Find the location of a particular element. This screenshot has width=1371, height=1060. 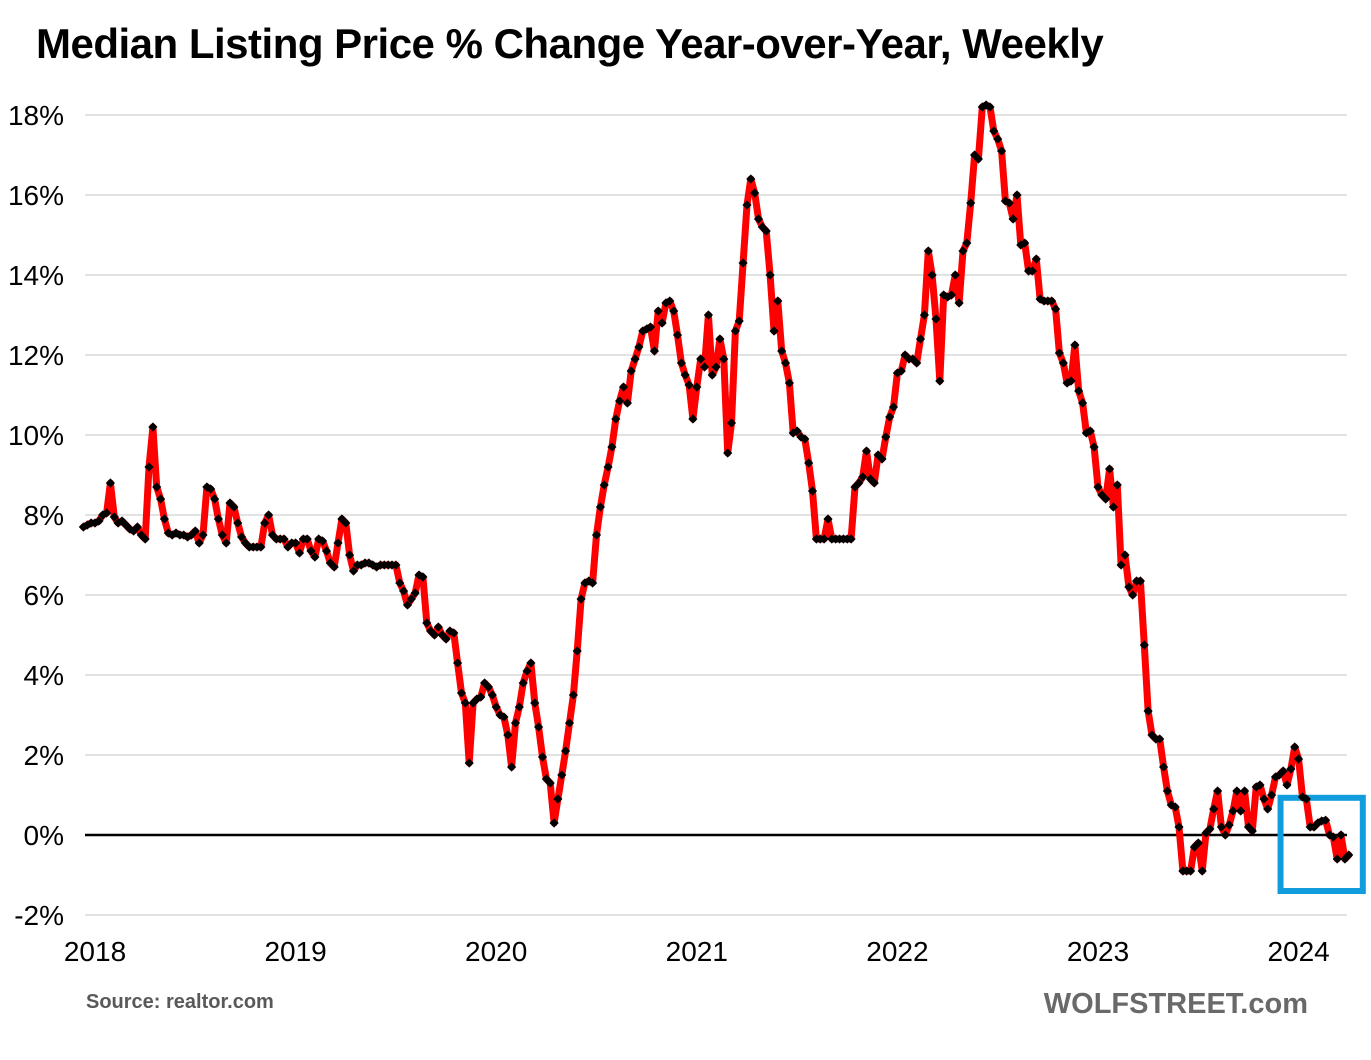

watermark: WOLFSTREET.com is located at coordinates (1175, 1004).